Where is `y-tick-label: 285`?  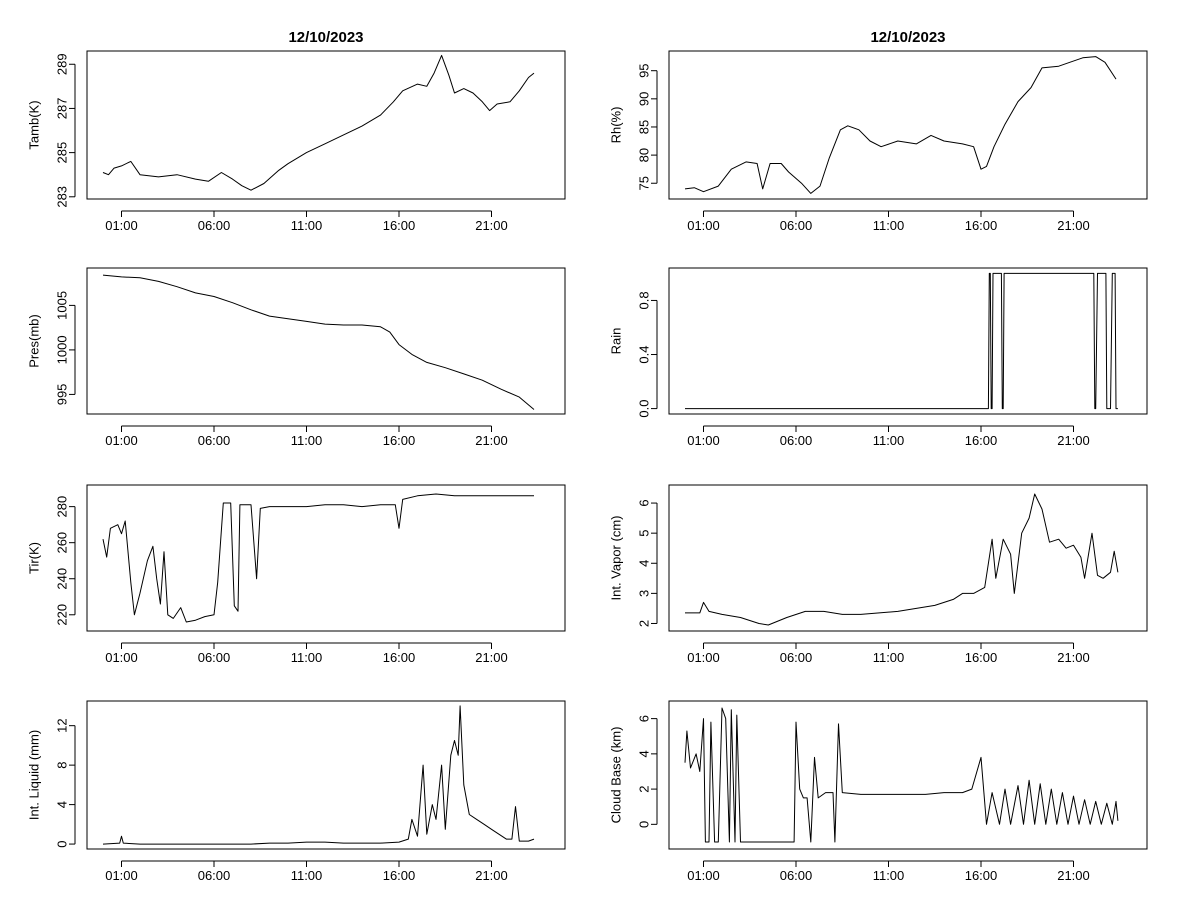 y-tick-label: 285 is located at coordinates (61, 153).